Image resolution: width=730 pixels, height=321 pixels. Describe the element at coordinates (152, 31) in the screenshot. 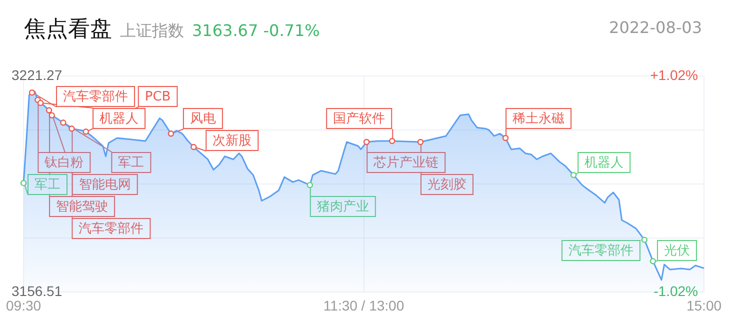

I see `chart-subtitle: 上证指数` at that location.